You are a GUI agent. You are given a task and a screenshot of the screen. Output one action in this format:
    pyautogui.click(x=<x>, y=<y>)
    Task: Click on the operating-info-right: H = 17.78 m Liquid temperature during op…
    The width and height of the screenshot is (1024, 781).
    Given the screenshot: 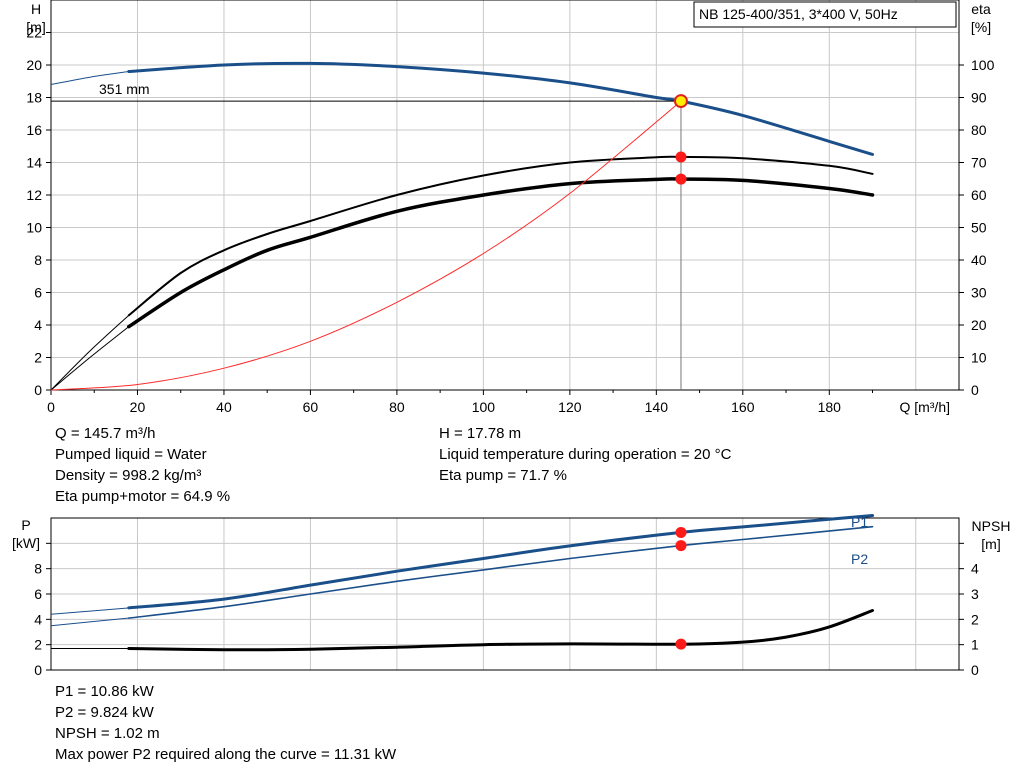 What is the action you would take?
    pyautogui.click(x=585, y=454)
    